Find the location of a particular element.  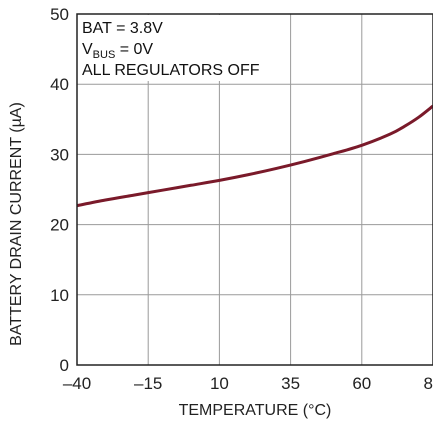

annotation-vbus-main: V is located at coordinates (87, 49).